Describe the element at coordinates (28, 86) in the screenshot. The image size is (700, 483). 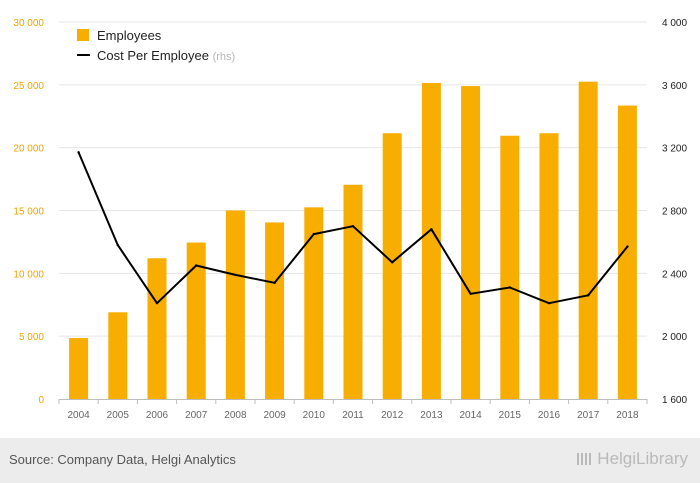
I see `left-axis-tick-label: 25 000` at that location.